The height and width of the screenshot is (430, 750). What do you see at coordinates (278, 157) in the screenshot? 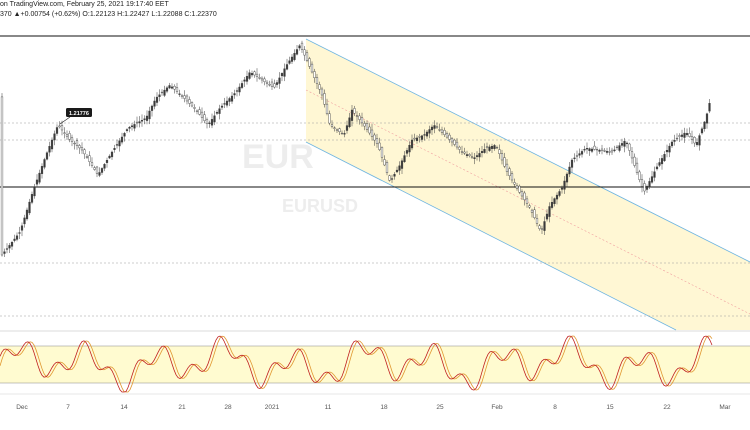
I see `symbol-watermark: EUR` at bounding box center [278, 157].